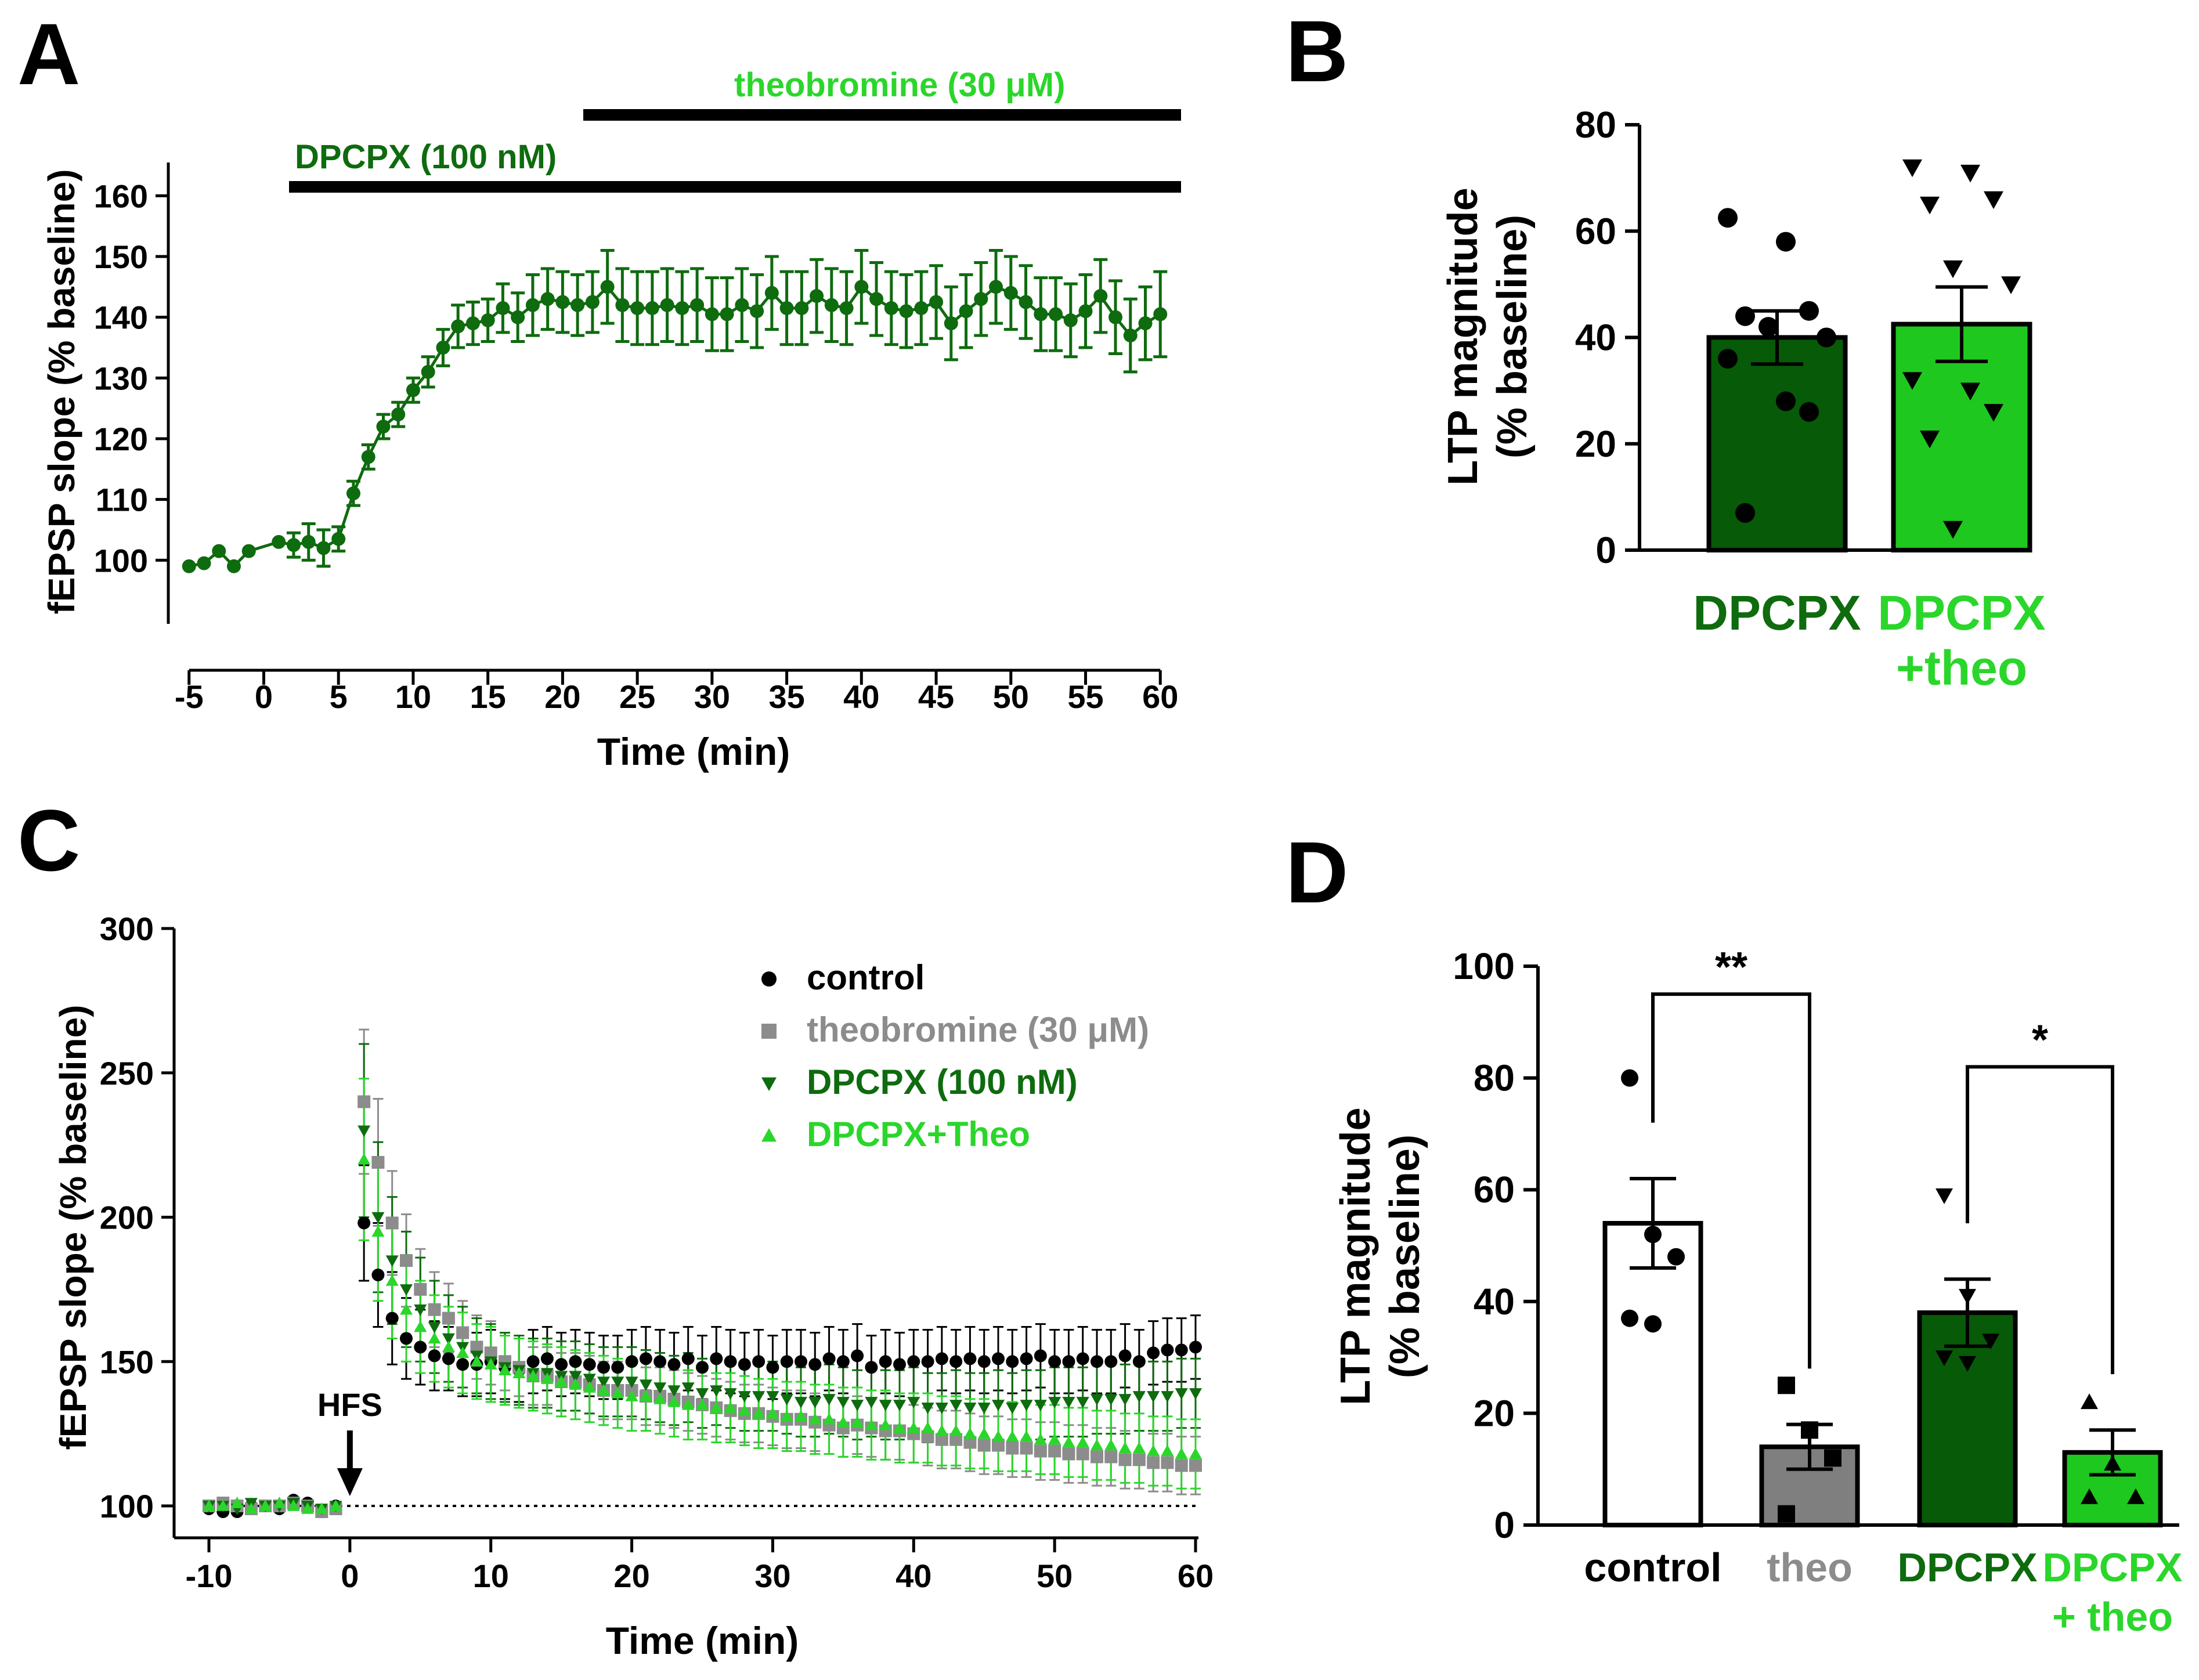 The height and width of the screenshot is (1680, 2199). I want to click on y-tick-label: 40, so click(1495, 1302).